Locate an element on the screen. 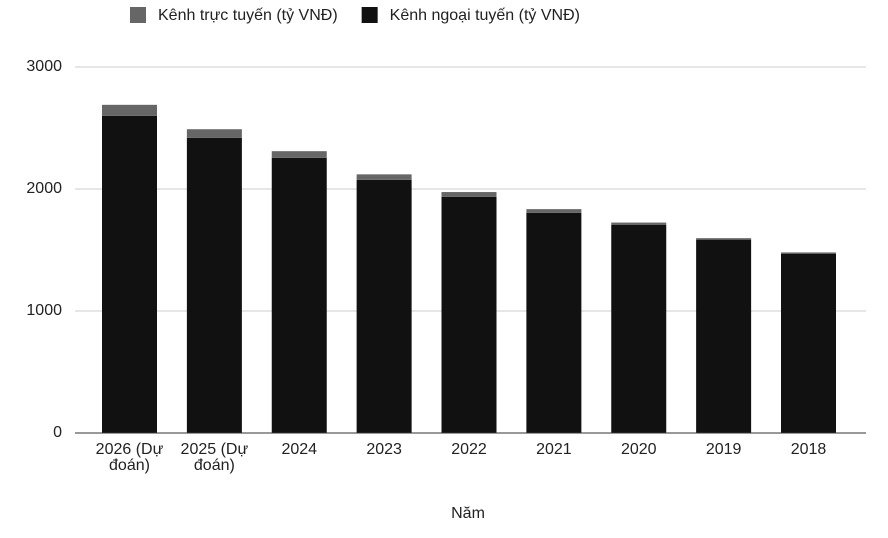 The height and width of the screenshot is (538, 888). x-tick-label: 2025 (Dự đoán) is located at coordinates (214, 457).